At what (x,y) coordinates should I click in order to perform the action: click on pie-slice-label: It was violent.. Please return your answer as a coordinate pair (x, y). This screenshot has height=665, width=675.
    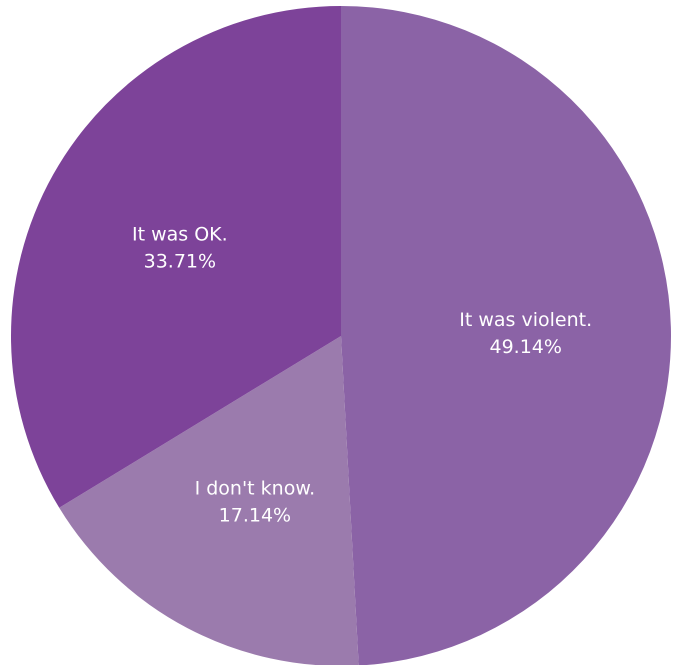
    Looking at the image, I should click on (525, 320).